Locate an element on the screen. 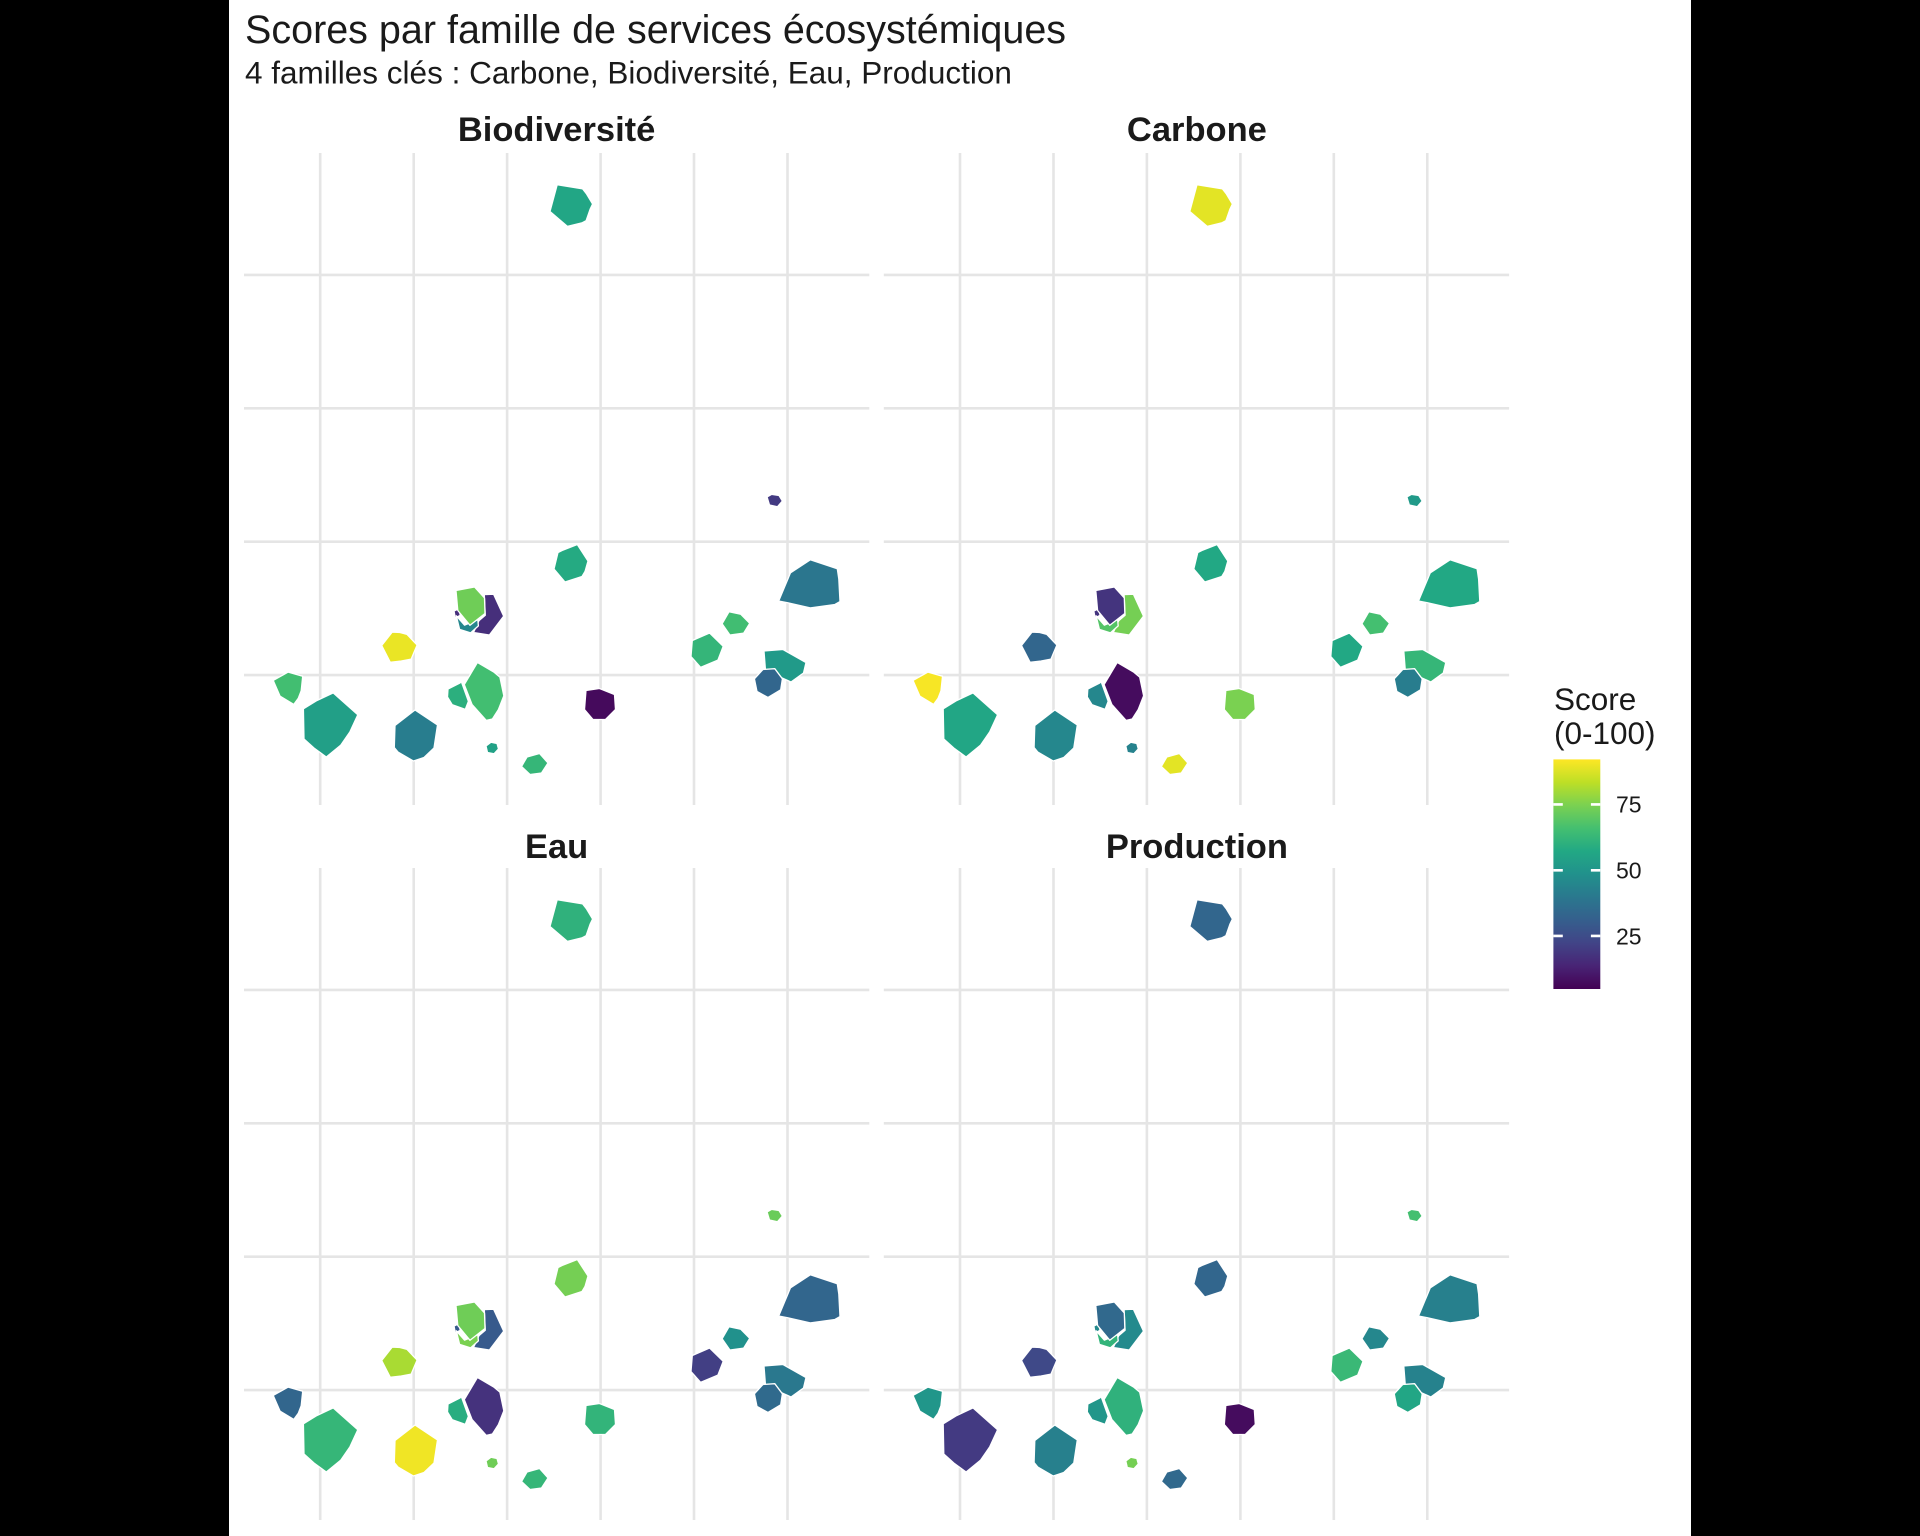 The height and width of the screenshot is (1536, 1920). svg-text: 50 is located at coordinates (1629, 871).